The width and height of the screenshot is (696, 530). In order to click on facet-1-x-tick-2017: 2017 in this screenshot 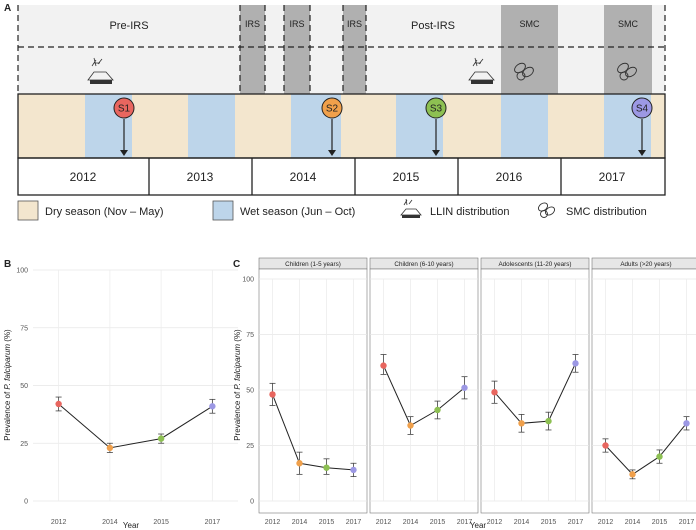, I will do `click(354, 522)`.